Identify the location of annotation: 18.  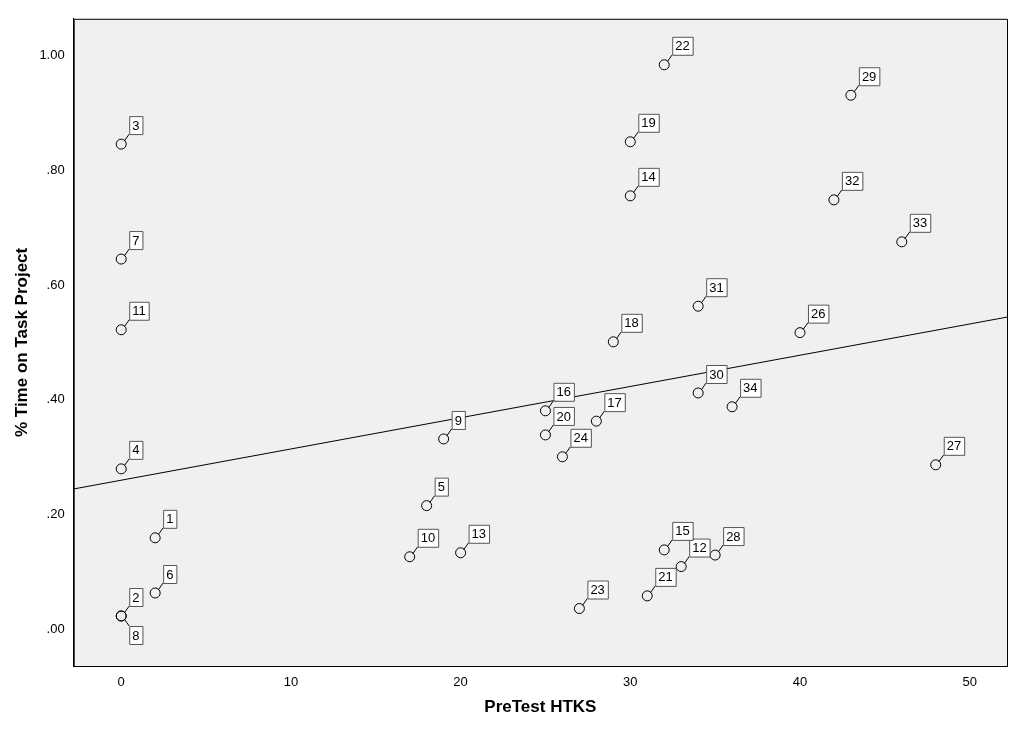
(631, 323).